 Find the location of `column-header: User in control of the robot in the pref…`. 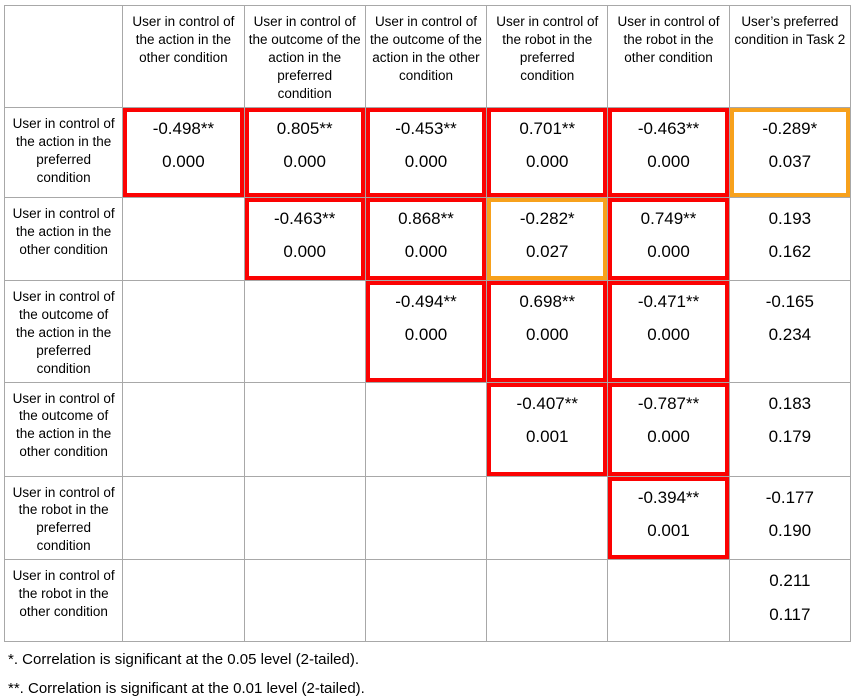

column-header: User in control of the robot in the pref… is located at coordinates (547, 56).